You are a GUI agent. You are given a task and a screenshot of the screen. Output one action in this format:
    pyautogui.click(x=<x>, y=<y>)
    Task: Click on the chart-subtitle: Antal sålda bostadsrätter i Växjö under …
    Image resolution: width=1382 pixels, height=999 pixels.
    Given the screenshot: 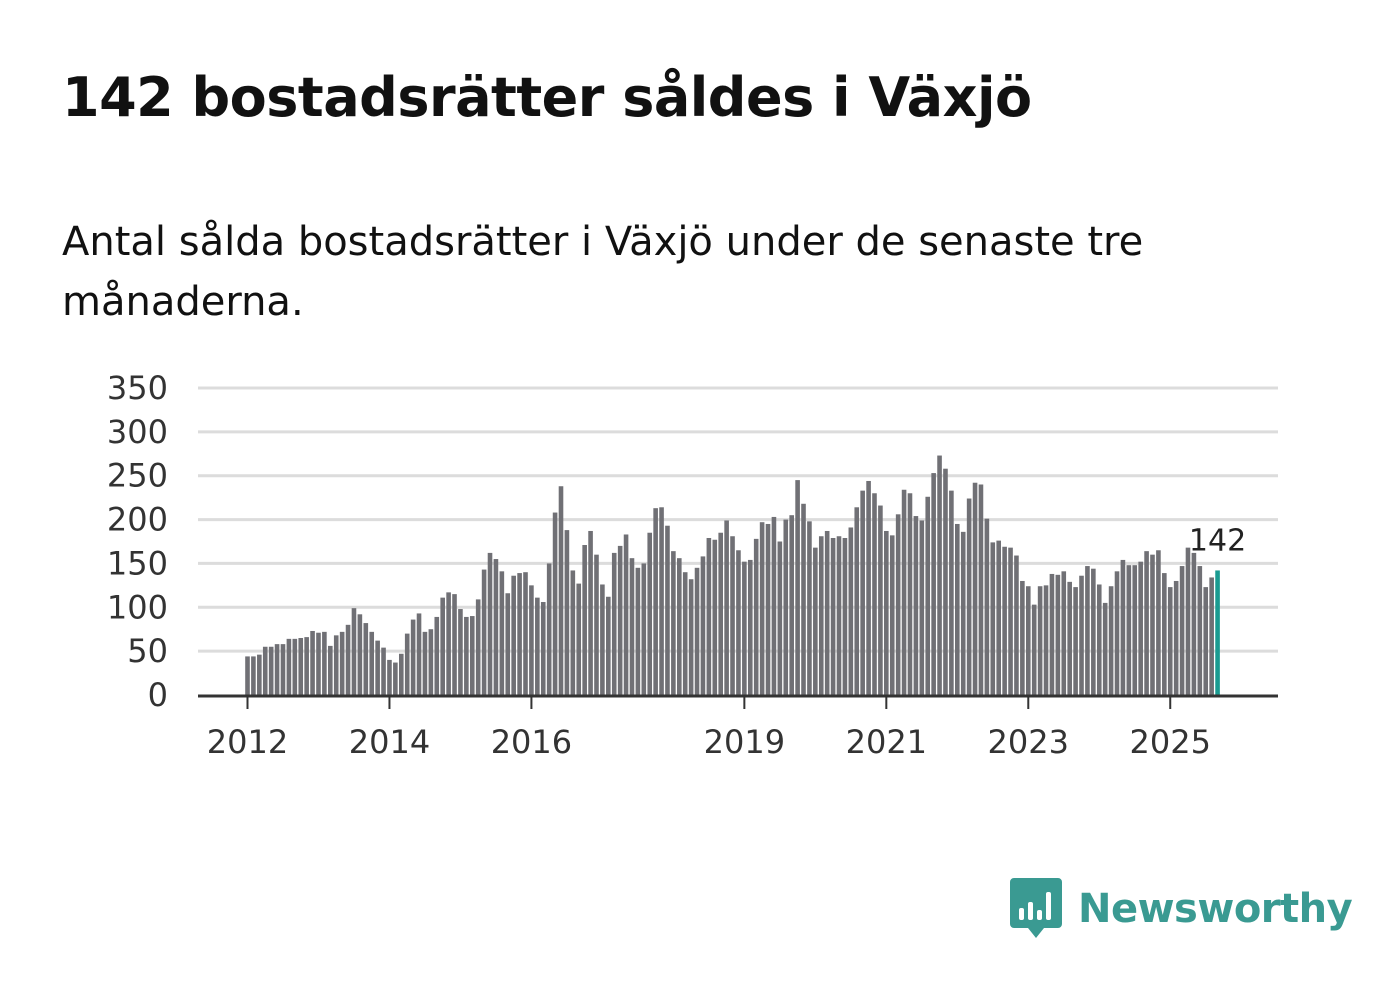 What is the action you would take?
    pyautogui.click(x=603, y=272)
    